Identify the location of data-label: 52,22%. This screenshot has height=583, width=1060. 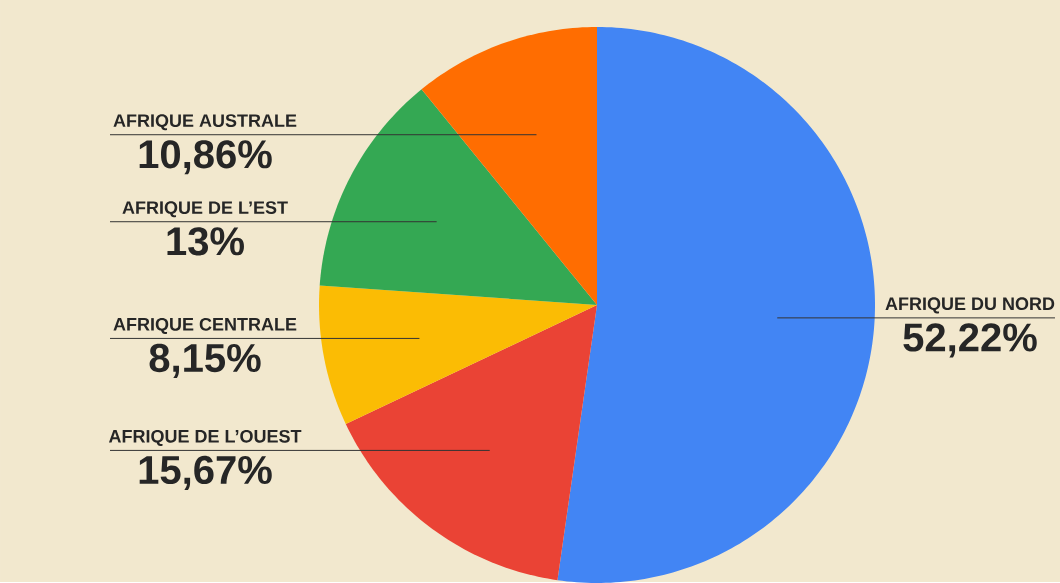
(970, 340).